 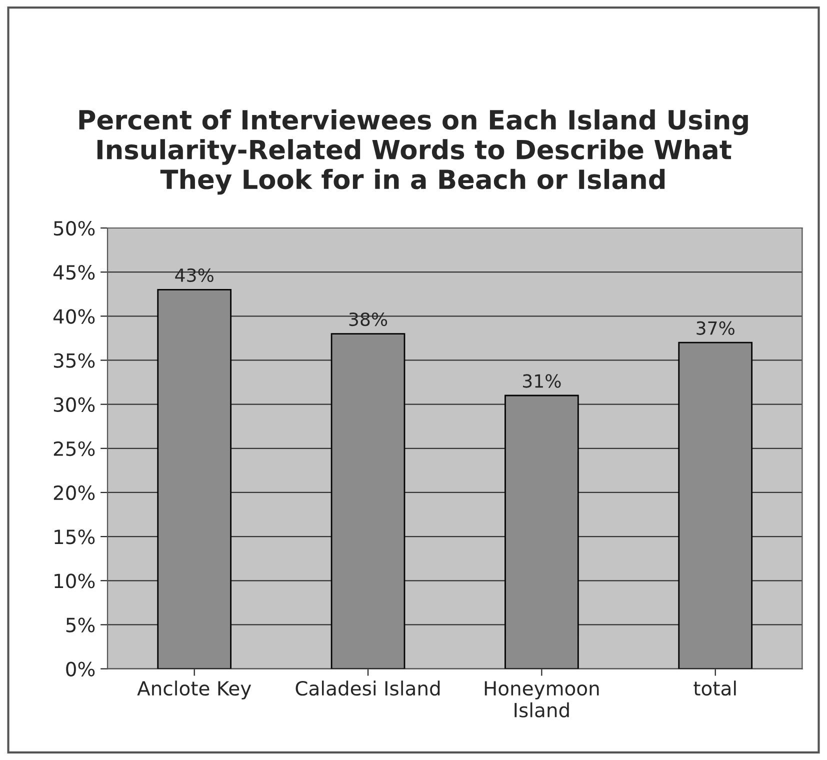 What do you see at coordinates (74, 316) in the screenshot?
I see `y-tick-label: 40%` at bounding box center [74, 316].